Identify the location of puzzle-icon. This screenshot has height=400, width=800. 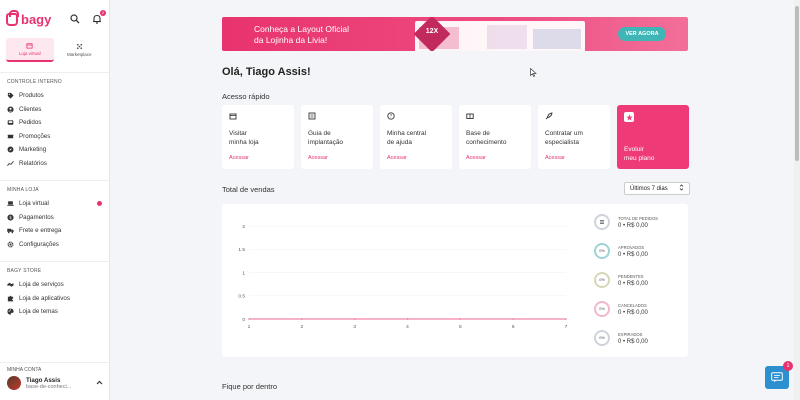
(10, 298).